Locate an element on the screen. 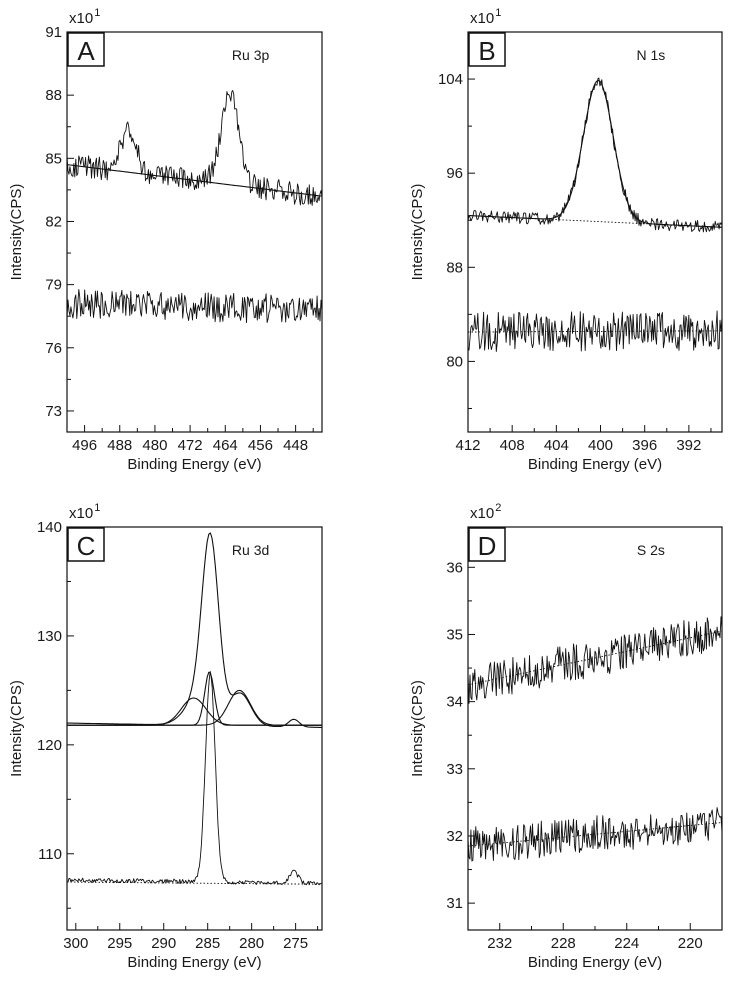 Image resolution: width=739 pixels, height=1000 pixels. x-tick-label: 408 is located at coordinates (512, 445).